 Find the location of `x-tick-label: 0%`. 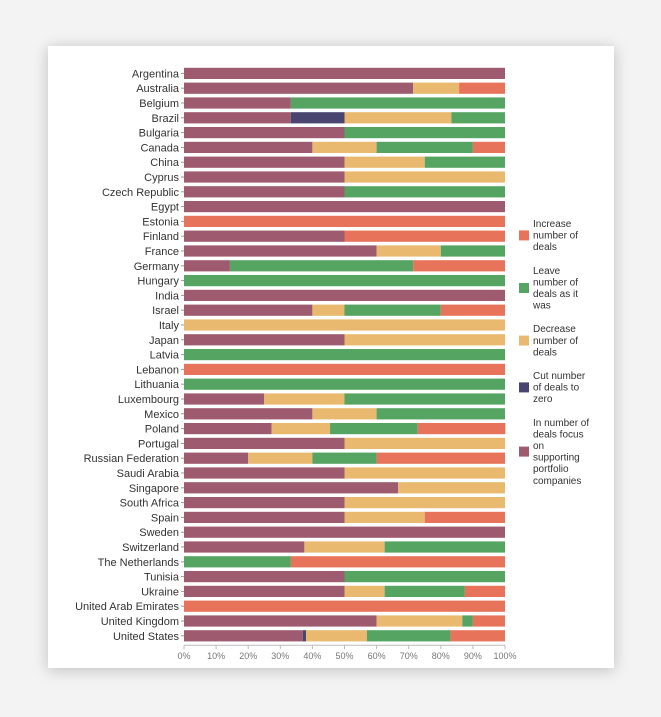

x-tick-label: 0% is located at coordinates (183, 656).